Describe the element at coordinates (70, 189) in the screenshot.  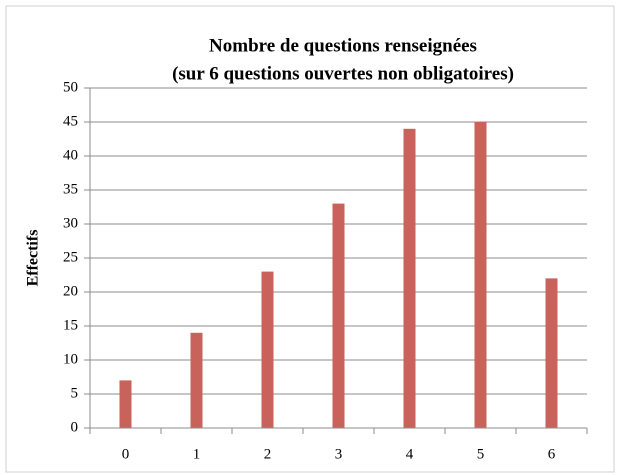
I see `y-tick-label: 35` at that location.